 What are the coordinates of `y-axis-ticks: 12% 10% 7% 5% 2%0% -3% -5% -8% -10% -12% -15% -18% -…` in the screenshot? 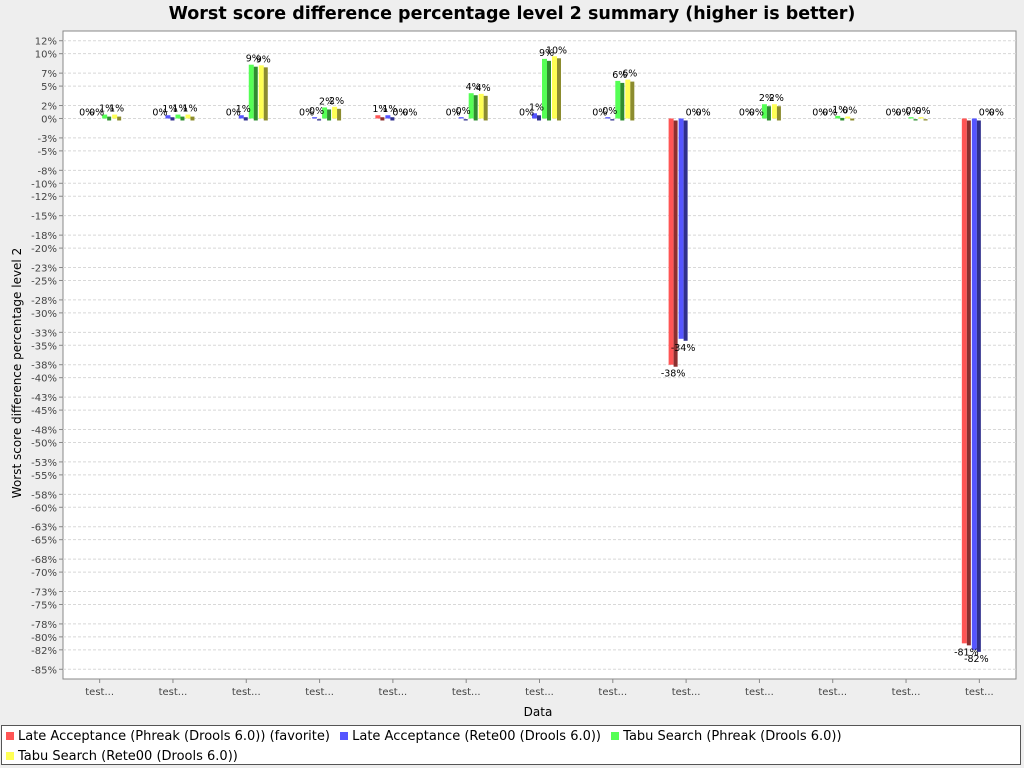 It's located at (47, 356).